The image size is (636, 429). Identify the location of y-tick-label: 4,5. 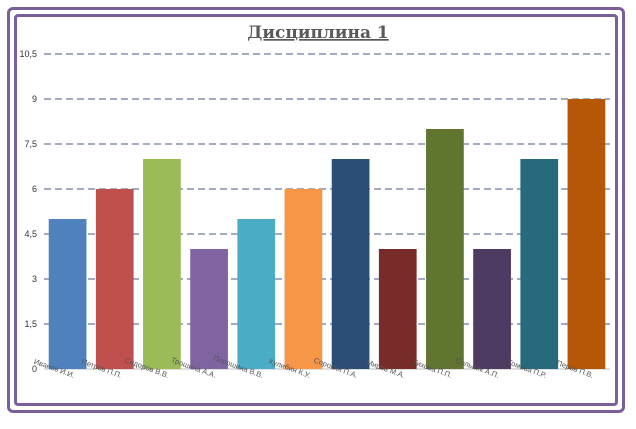
(30, 234).